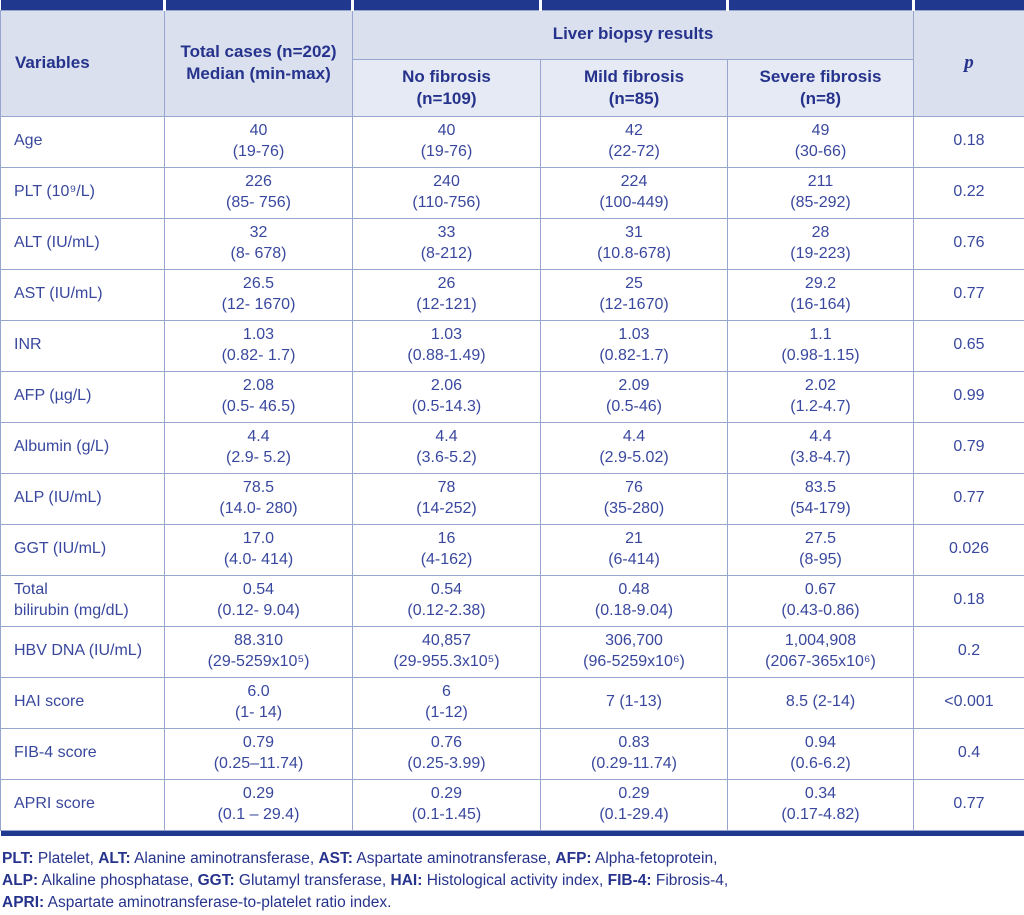  Describe the element at coordinates (114, 859) in the screenshot. I see `footnote-abbreviation: ALT:` at that location.